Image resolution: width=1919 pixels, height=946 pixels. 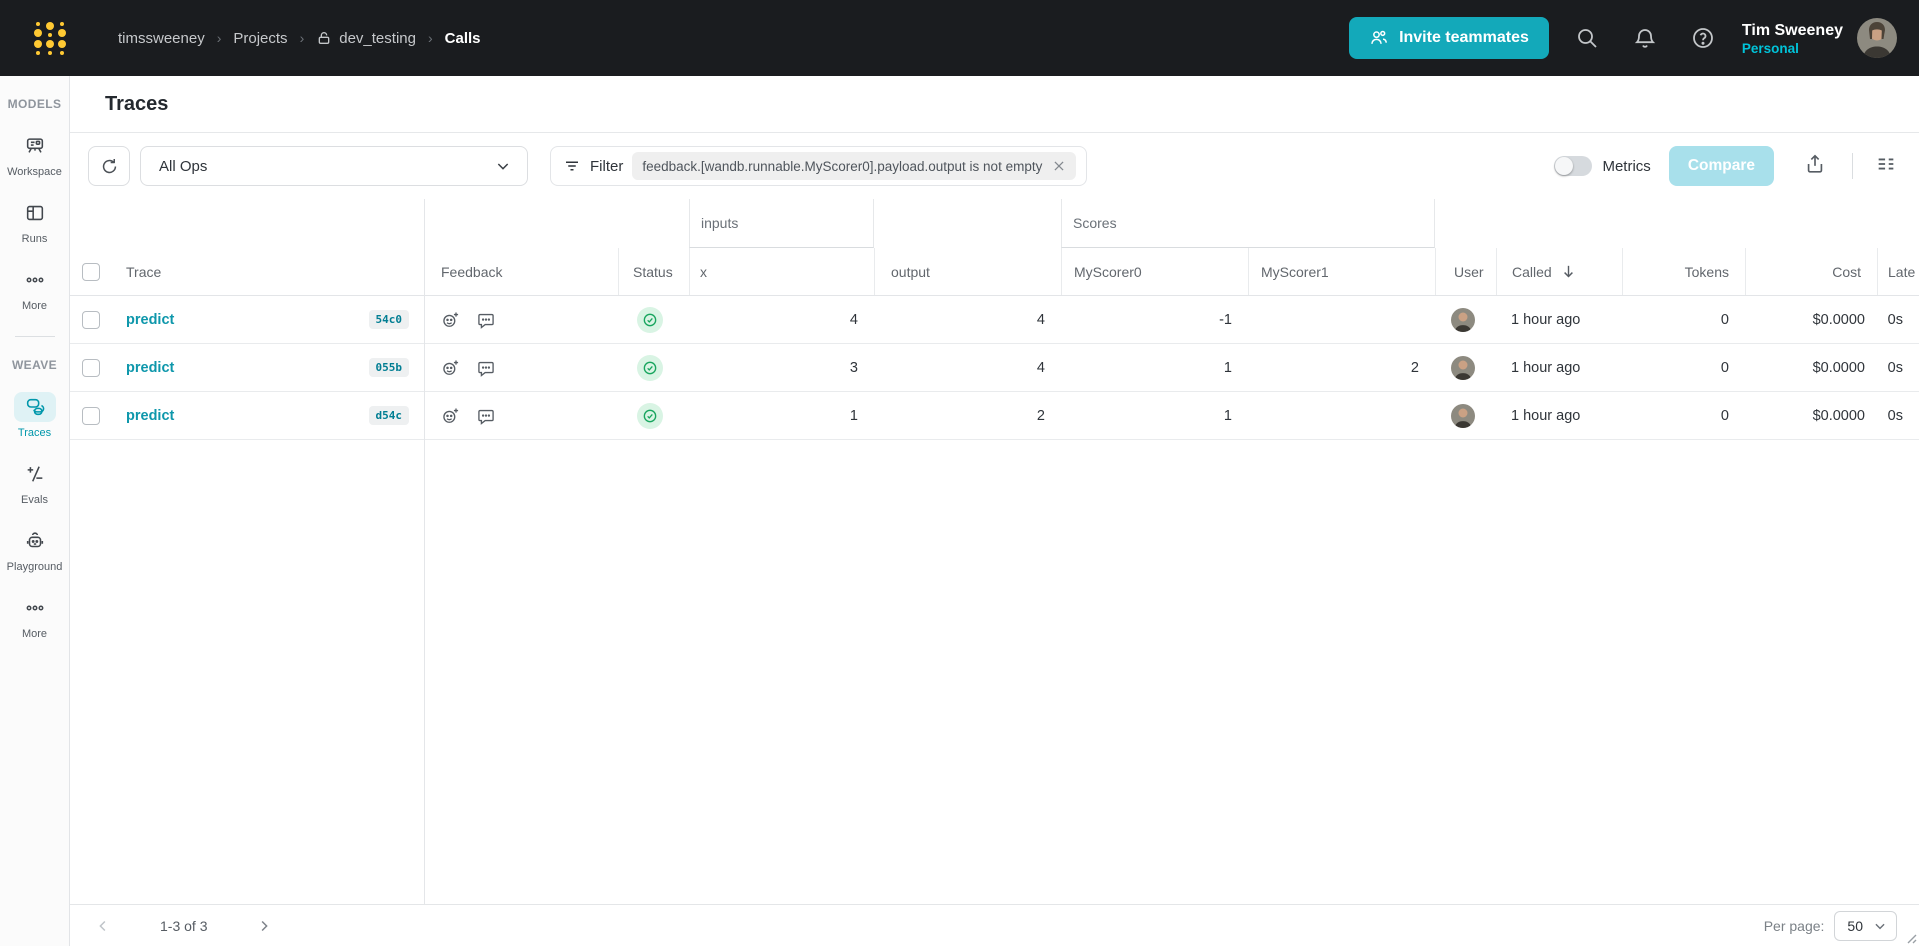 What do you see at coordinates (967, 271) in the screenshot?
I see `column-header-output: output` at bounding box center [967, 271].